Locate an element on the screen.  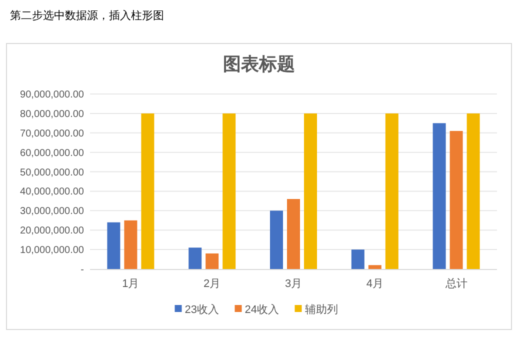
text: 第二步选中数据源，插入柱形图 is located at coordinates (87, 15).